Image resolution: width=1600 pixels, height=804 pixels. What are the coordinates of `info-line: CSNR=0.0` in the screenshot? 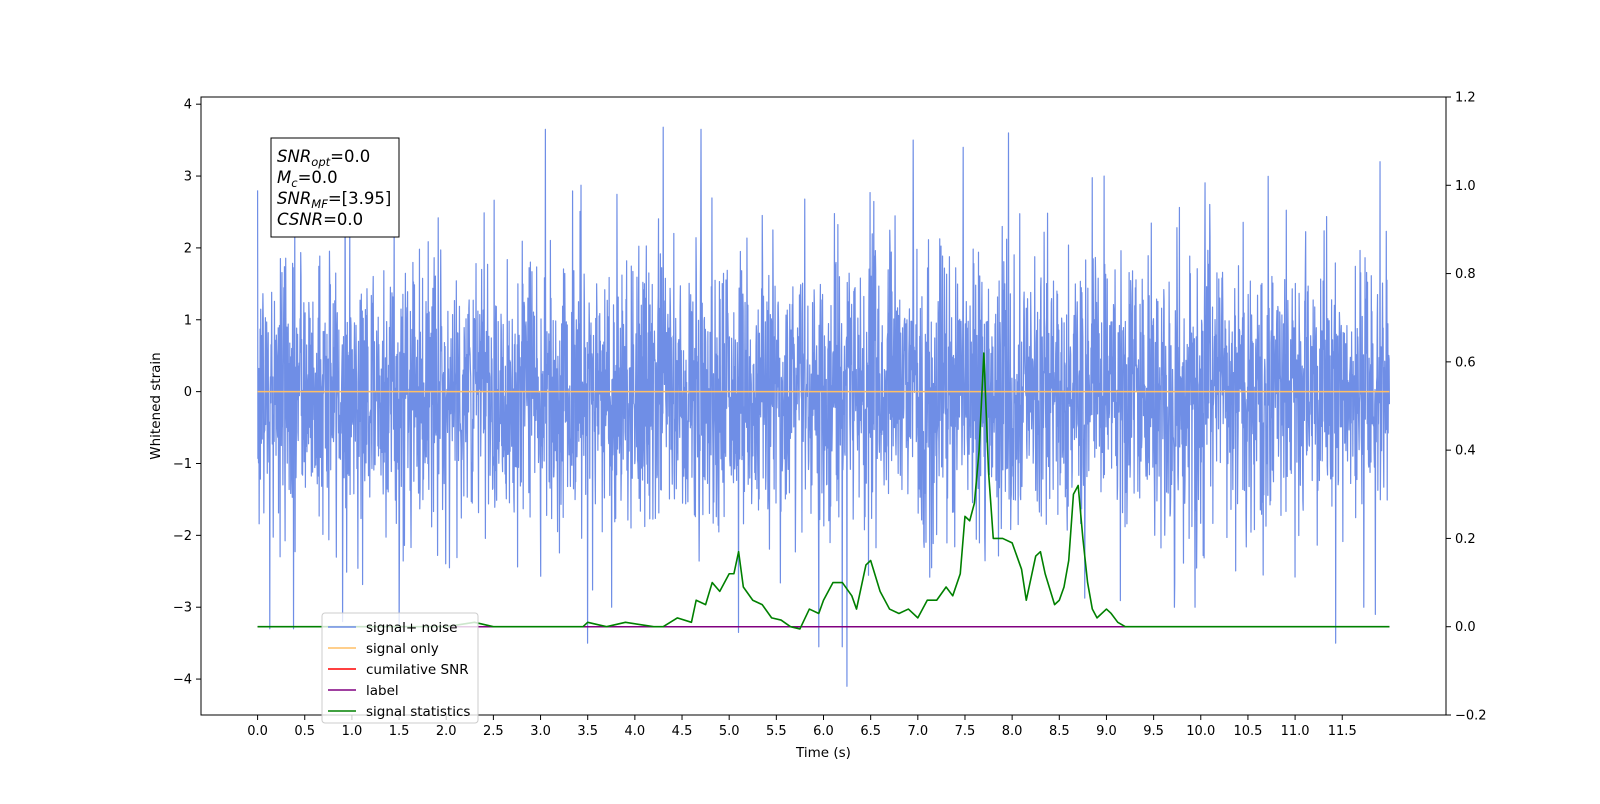 It's located at (320, 219).